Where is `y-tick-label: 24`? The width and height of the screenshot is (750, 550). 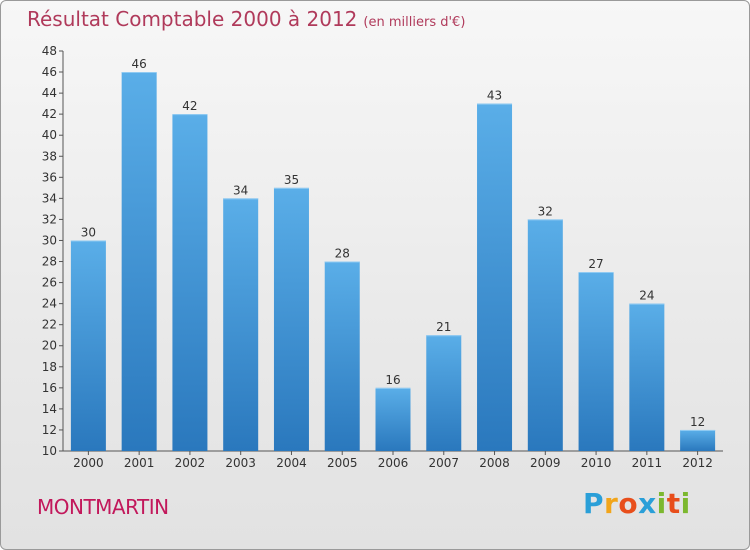 y-tick-label: 24 is located at coordinates (49, 304).